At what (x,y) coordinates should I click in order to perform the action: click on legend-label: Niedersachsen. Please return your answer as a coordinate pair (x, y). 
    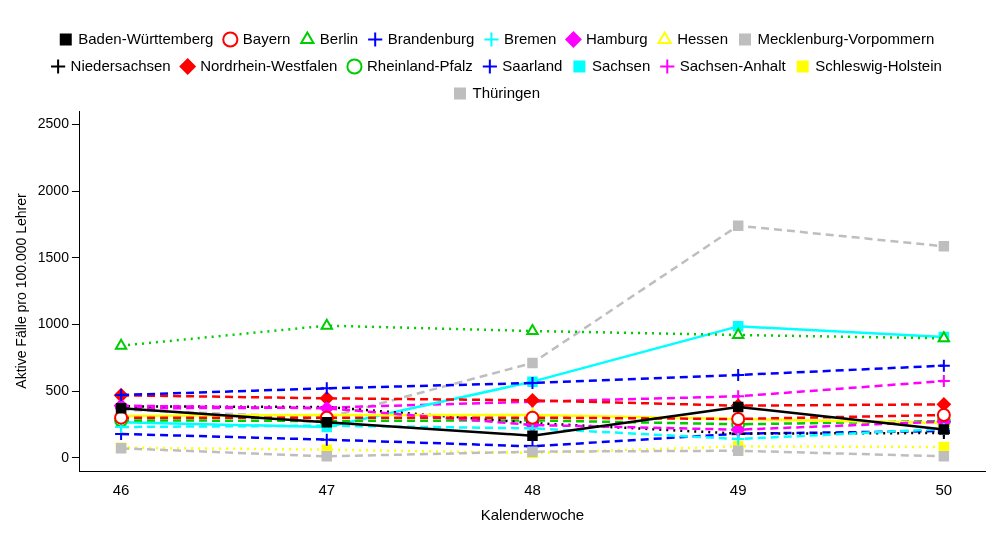
    Looking at the image, I should click on (120, 65).